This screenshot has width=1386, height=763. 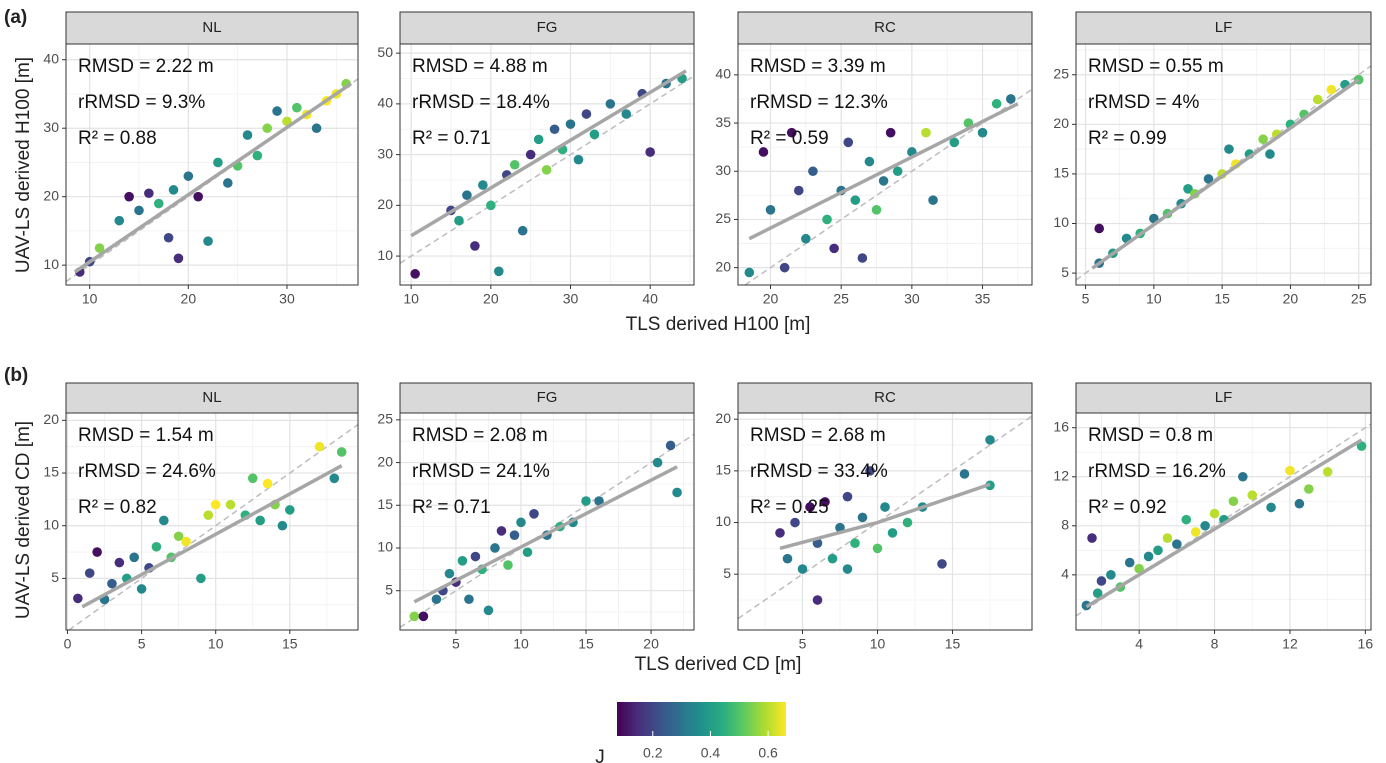 I want to click on stat-label: RMSD = 2.08 m, so click(x=480, y=435).